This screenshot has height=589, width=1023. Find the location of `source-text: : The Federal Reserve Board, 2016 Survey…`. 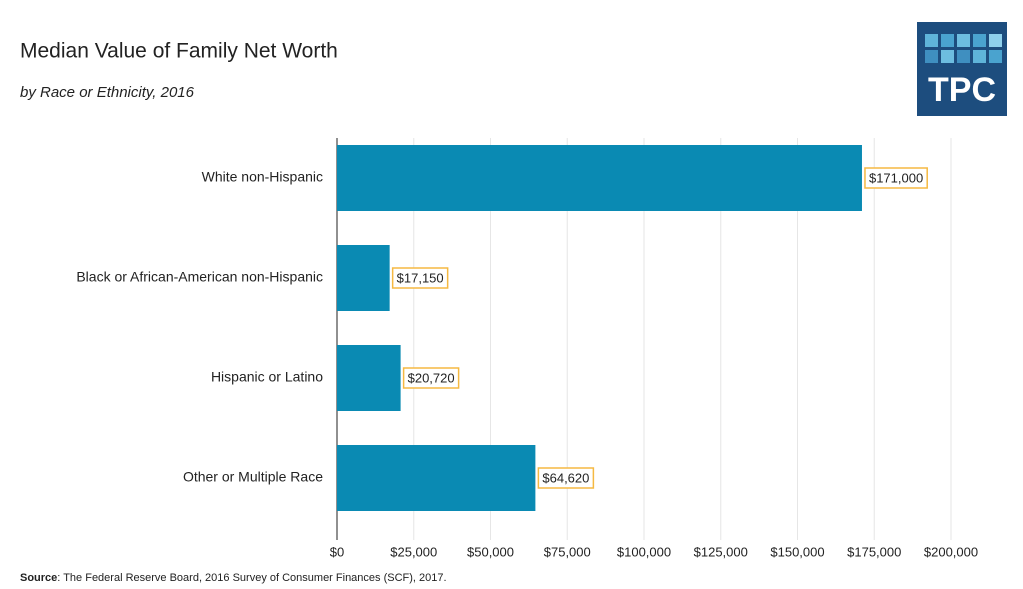

source-text: : The Federal Reserve Board, 2016 Survey… is located at coordinates (251, 578).